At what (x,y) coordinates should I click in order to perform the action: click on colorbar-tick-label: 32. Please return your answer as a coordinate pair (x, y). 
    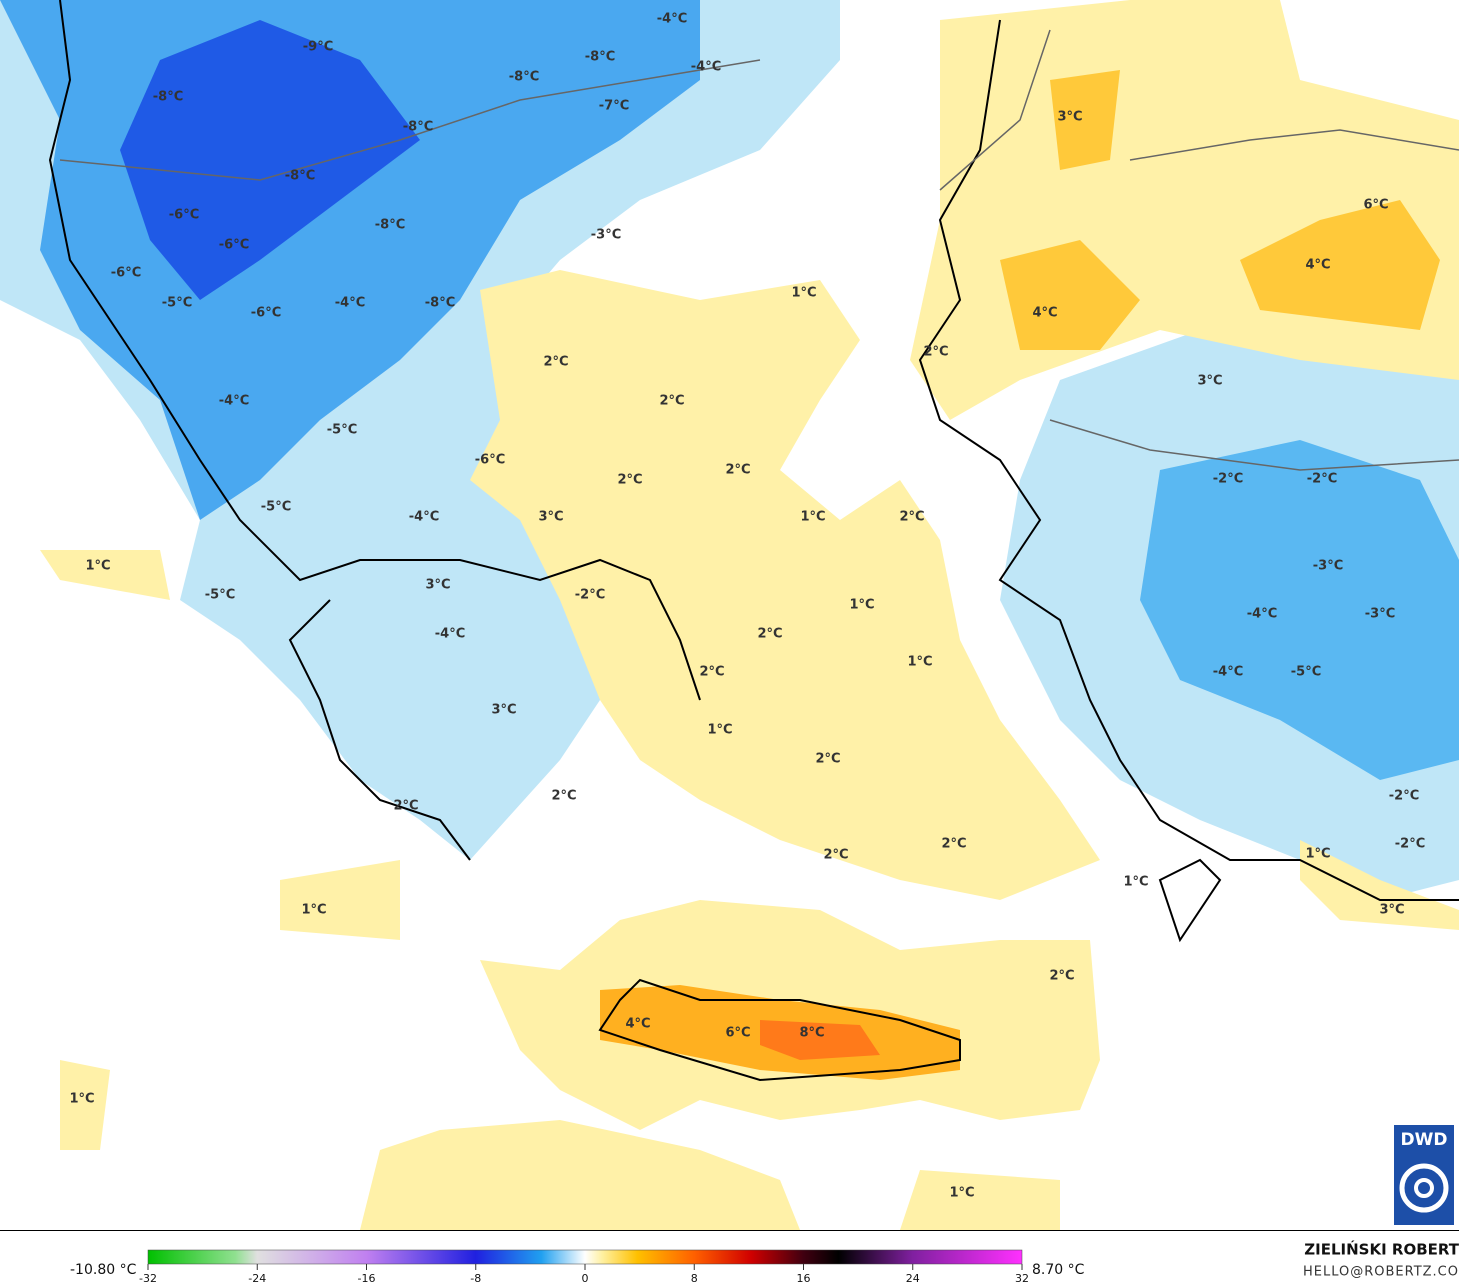
    Looking at the image, I should click on (1022, 1278).